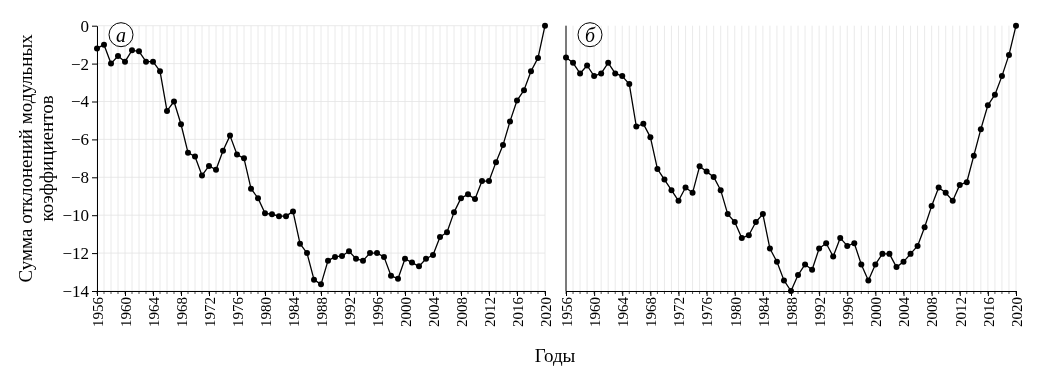 Image resolution: width=1045 pixels, height=371 pixels. I want to click on y-tick-label: −14, so click(76, 291).